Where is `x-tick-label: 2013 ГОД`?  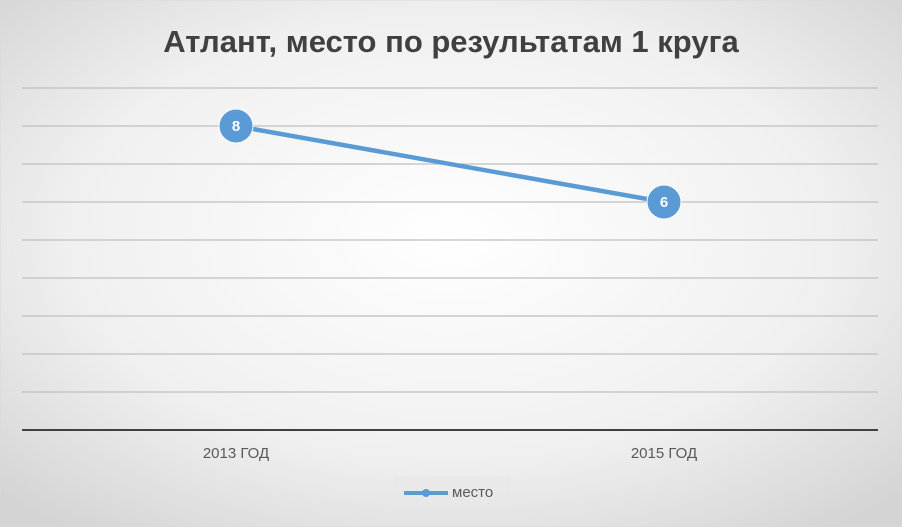
x-tick-label: 2013 ГОД is located at coordinates (236, 453).